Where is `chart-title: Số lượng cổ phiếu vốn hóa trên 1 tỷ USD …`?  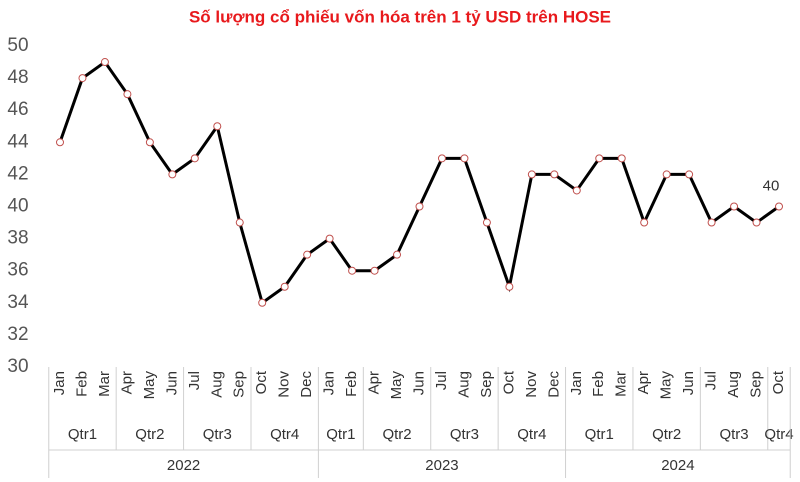
chart-title: Số lượng cổ phiếu vốn hóa trên 1 tỷ USD … is located at coordinates (400, 16).